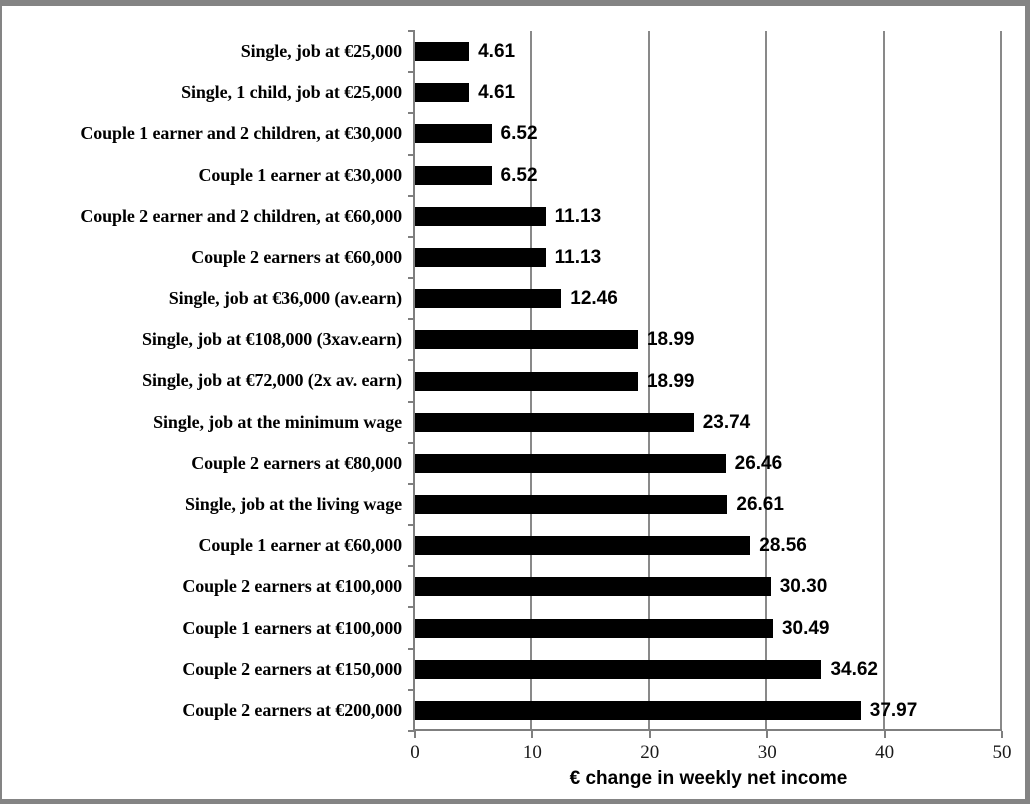  I want to click on category-label: Single, job at €72,000 (2x av. earn), so click(272, 380).